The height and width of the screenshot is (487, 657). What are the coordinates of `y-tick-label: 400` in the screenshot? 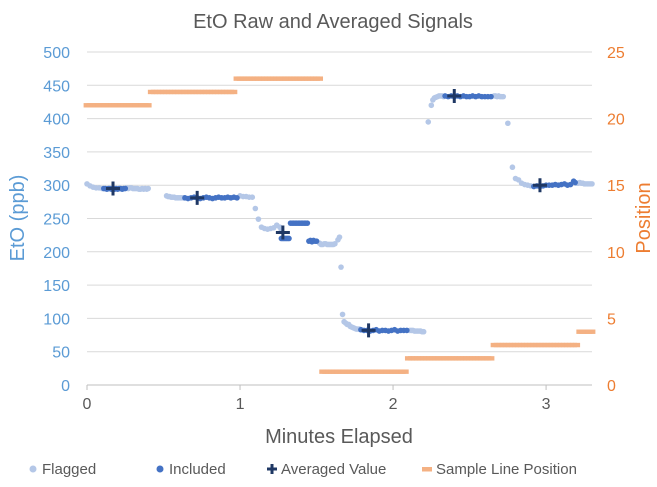 It's located at (56, 120).